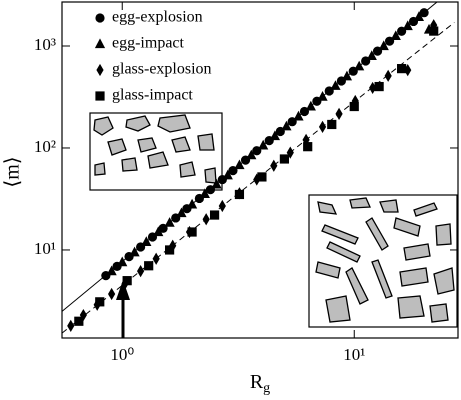  I want to click on x-tick-label: 10¹, so click(354, 354).